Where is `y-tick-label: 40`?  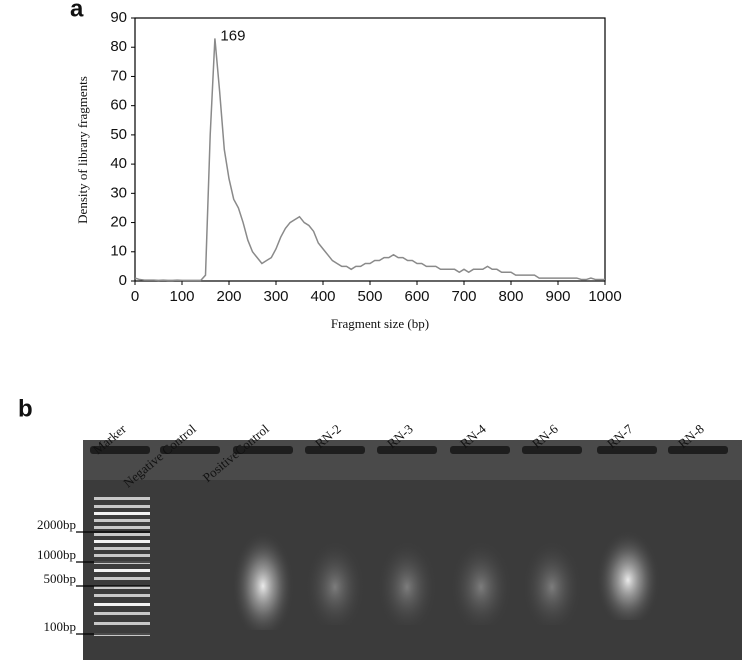
y-tick-label: 40 is located at coordinates (118, 163).